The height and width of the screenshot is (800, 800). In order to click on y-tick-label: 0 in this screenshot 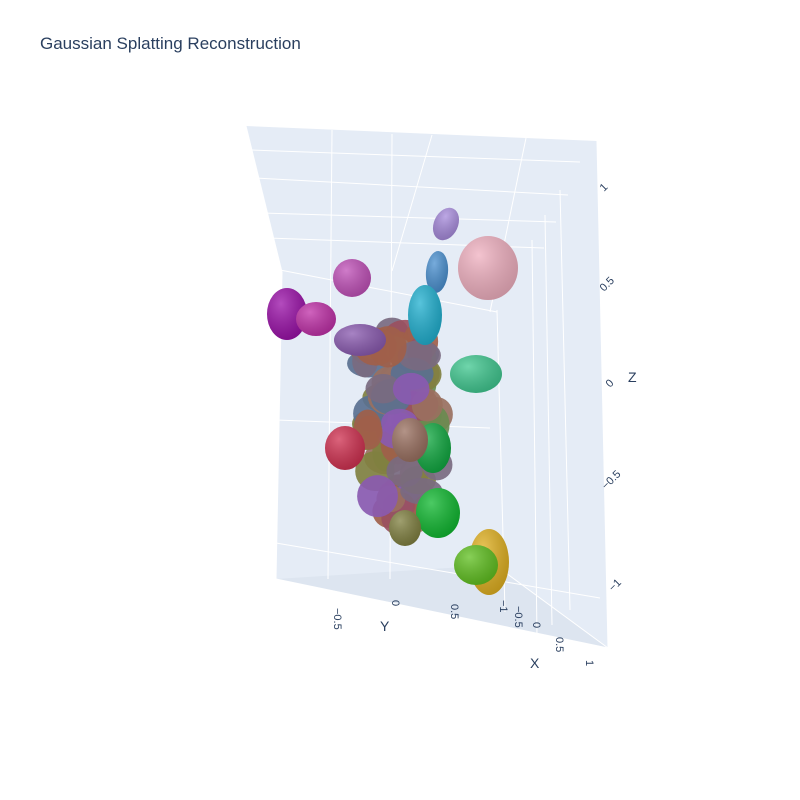, I will do `click(395, 603)`.